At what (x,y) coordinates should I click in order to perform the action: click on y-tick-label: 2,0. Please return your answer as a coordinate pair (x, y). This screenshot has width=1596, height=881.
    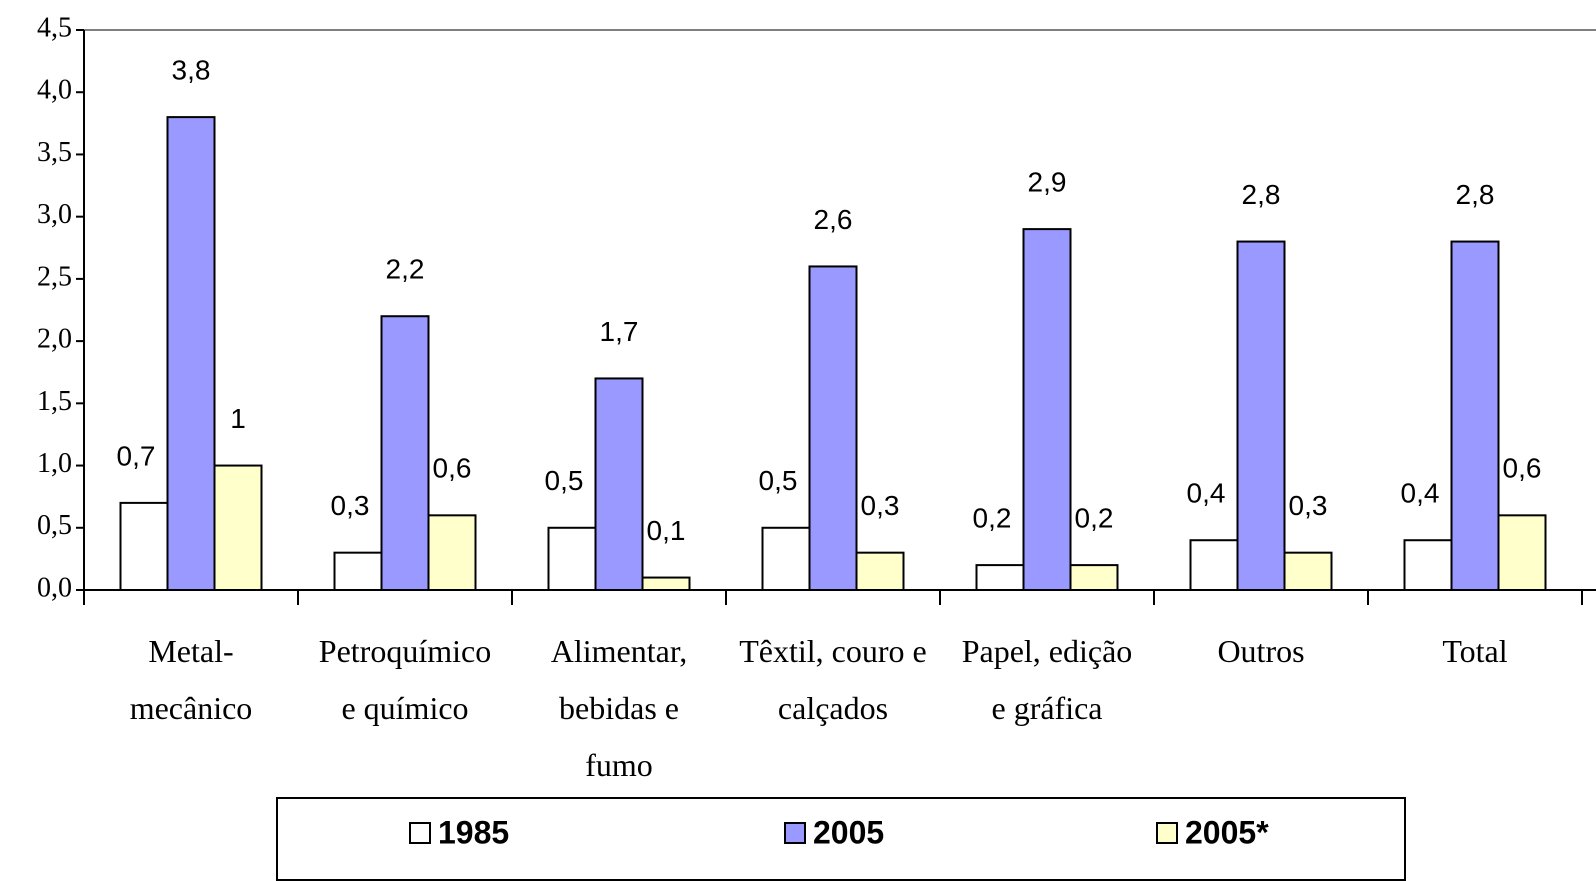
    Looking at the image, I should click on (54, 339).